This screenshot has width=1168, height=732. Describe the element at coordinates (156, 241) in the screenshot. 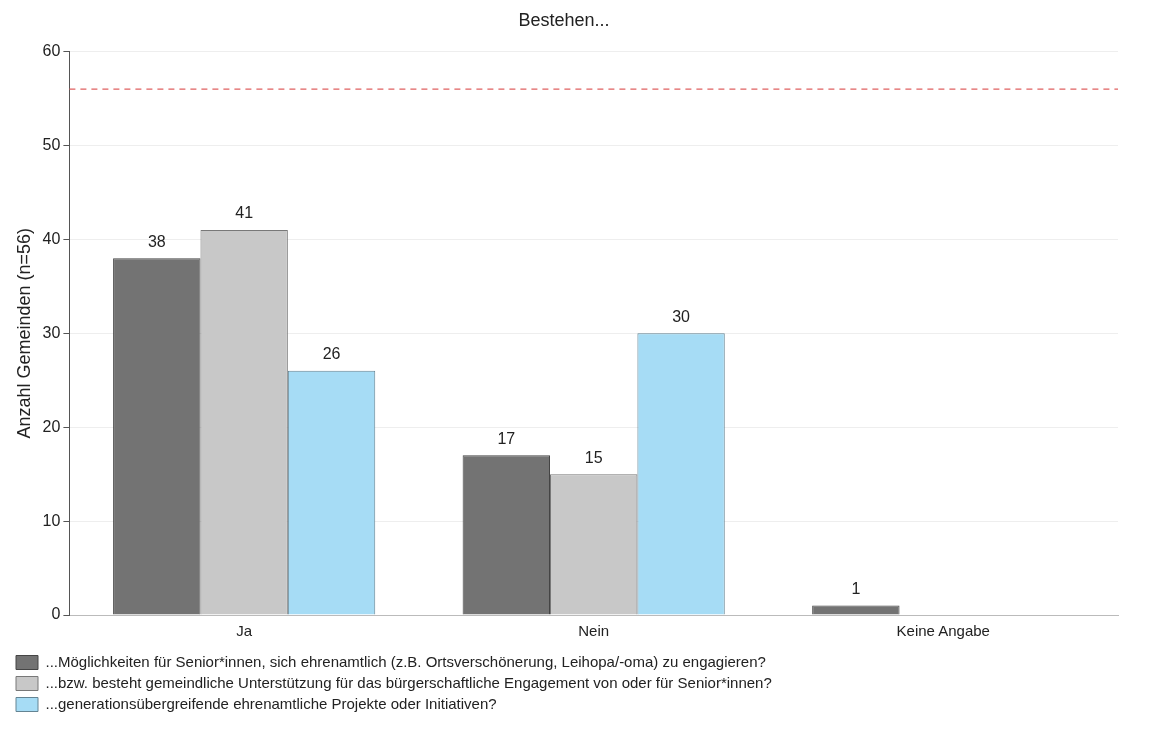

I see `data-label: 38` at that location.